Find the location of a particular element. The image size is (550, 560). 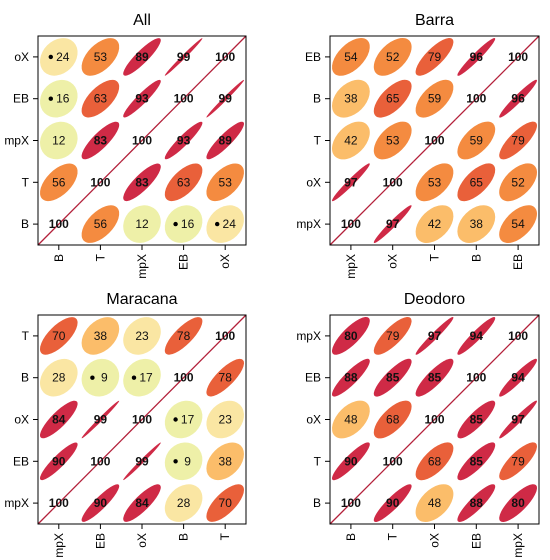

cell-value: 85 is located at coordinates (393, 378).